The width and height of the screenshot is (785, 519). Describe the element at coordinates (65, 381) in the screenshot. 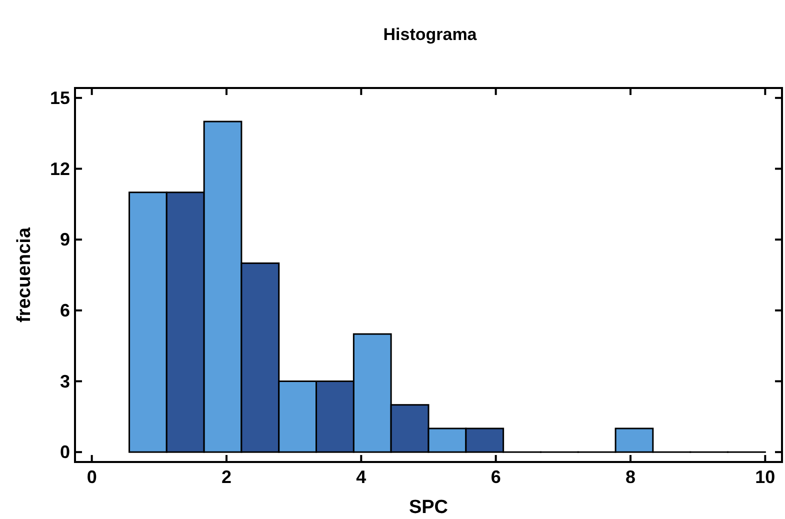

I see `y-tick-label: 3` at that location.